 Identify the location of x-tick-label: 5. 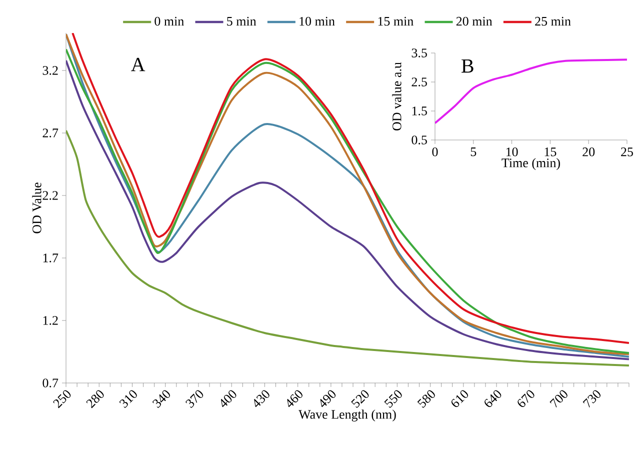
(473, 152).